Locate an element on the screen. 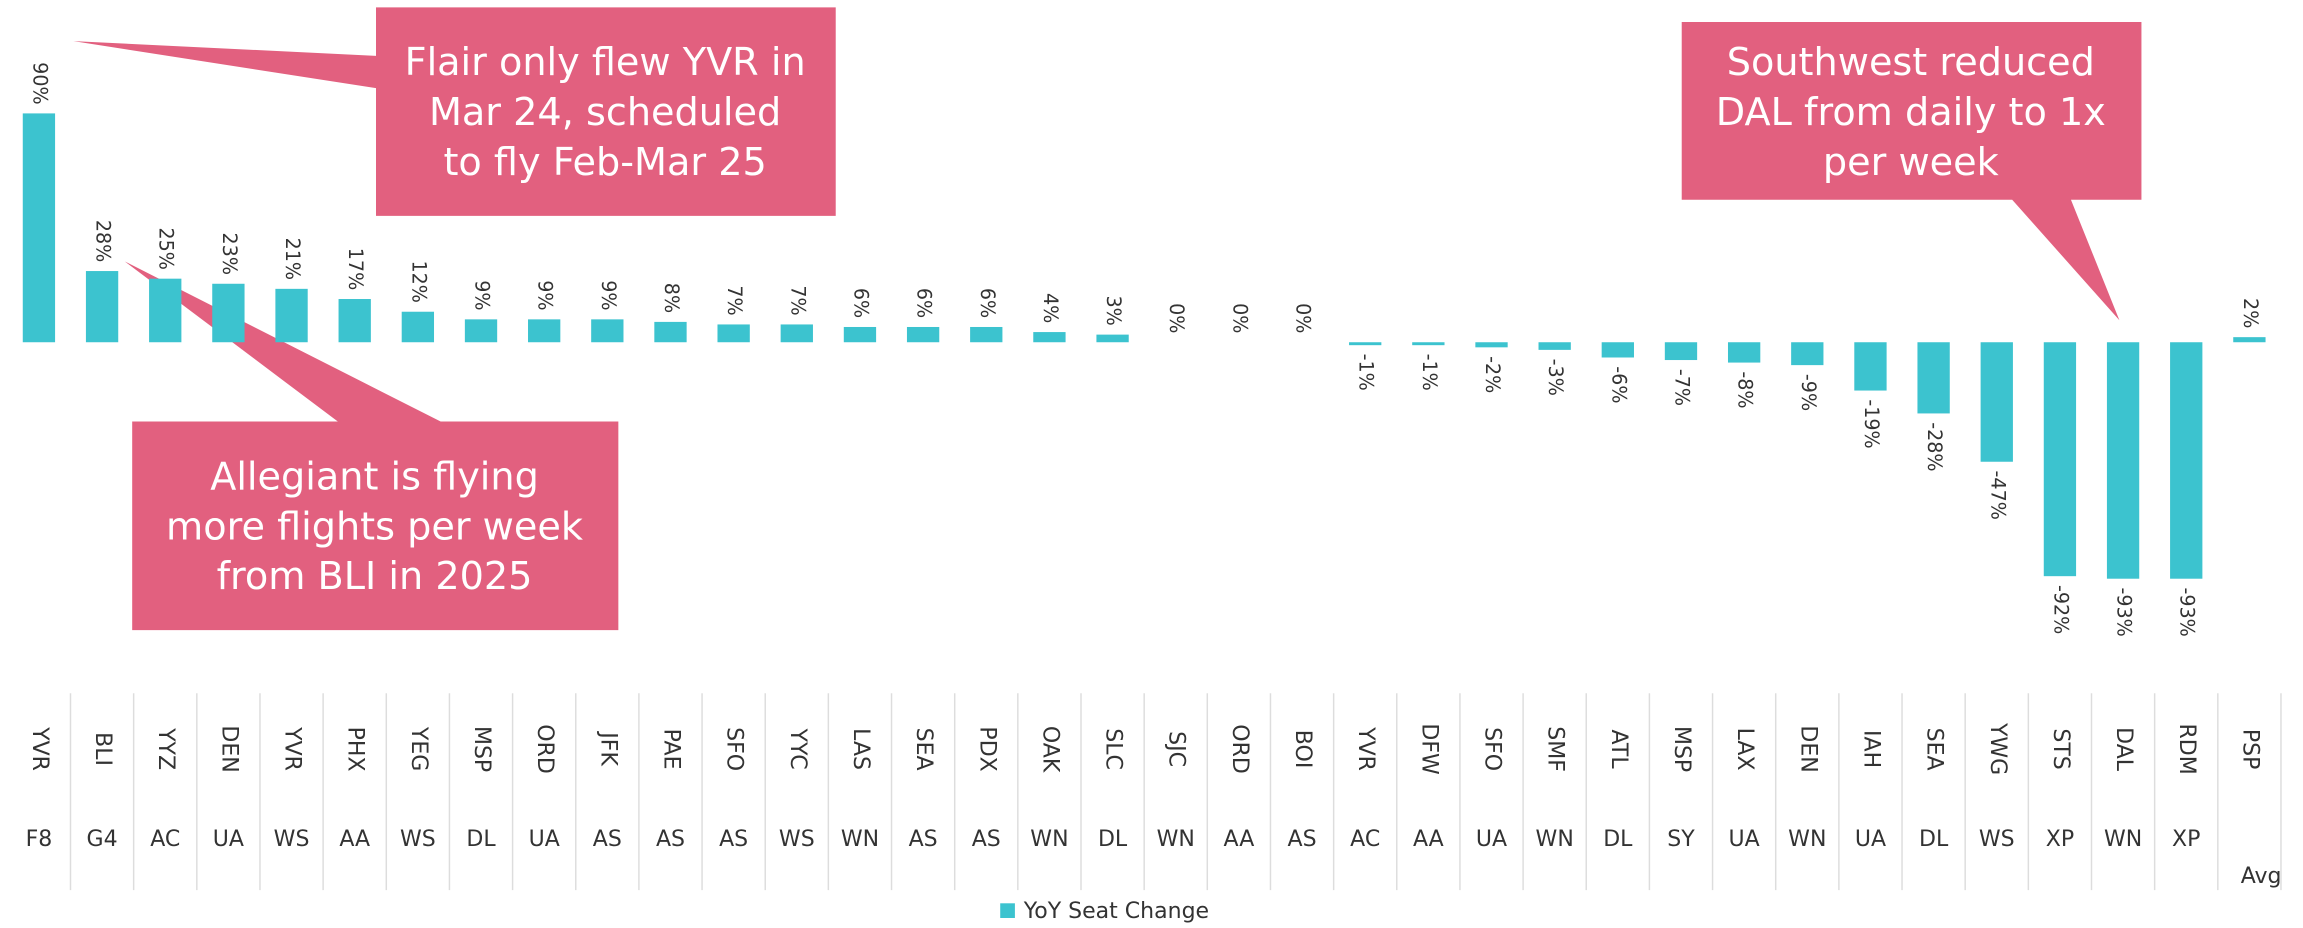  group-label: Avg is located at coordinates (2261, 876).